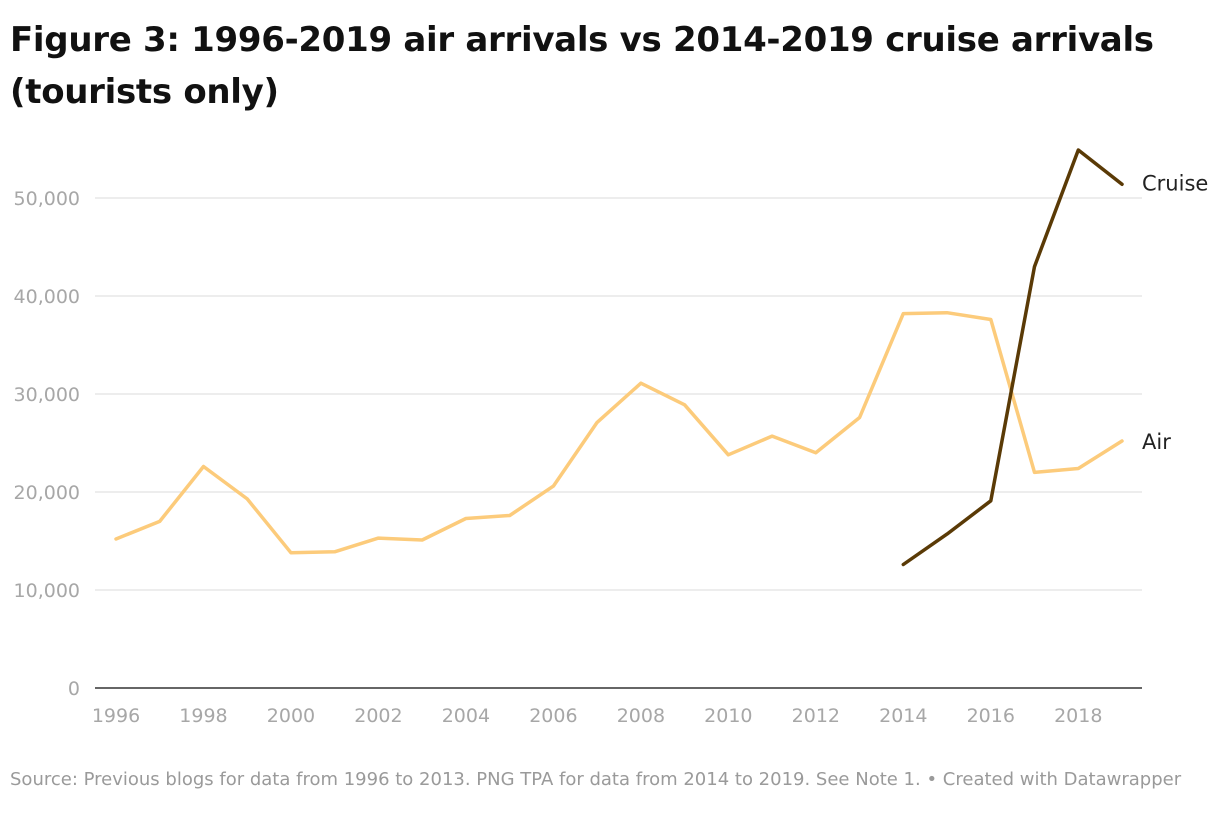 This screenshot has width=1220, height=830. I want to click on x-tick-label: 2014, so click(903, 716).